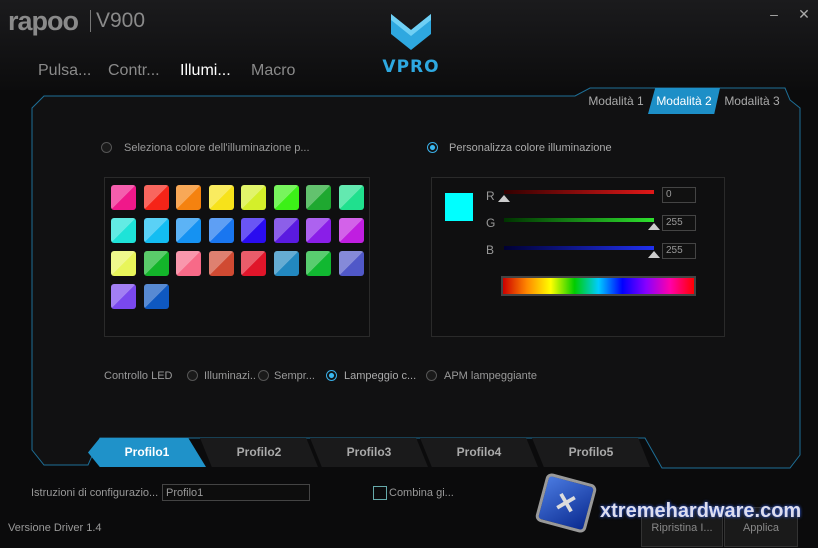 The height and width of the screenshot is (548, 818). Describe the element at coordinates (43, 21) in the screenshot. I see `brand-logo: rapoo` at that location.